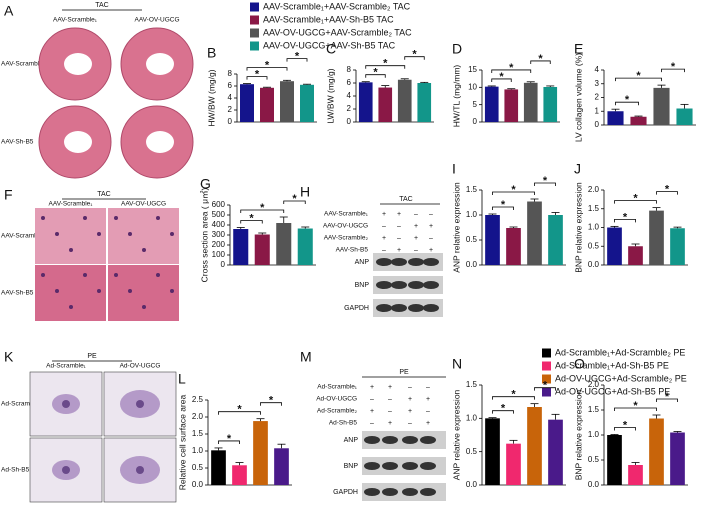 The image size is (708, 508). What do you see at coordinates (578, 49) in the screenshot?
I see `panel-letter: E` at bounding box center [578, 49].